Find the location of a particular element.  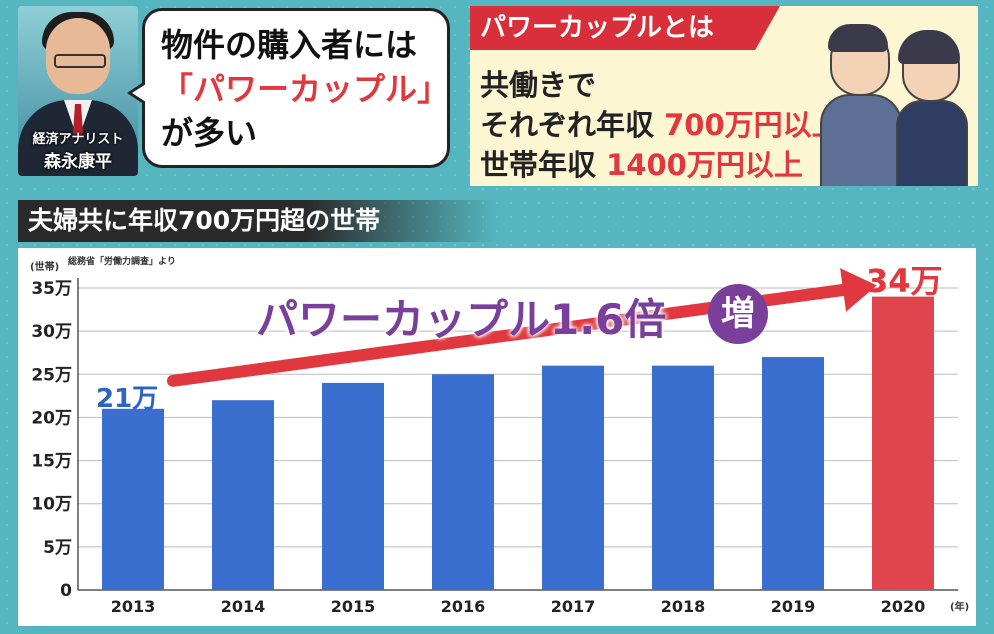

definition-line-2-prefix: それぞれ年収 is located at coordinates (572, 125).